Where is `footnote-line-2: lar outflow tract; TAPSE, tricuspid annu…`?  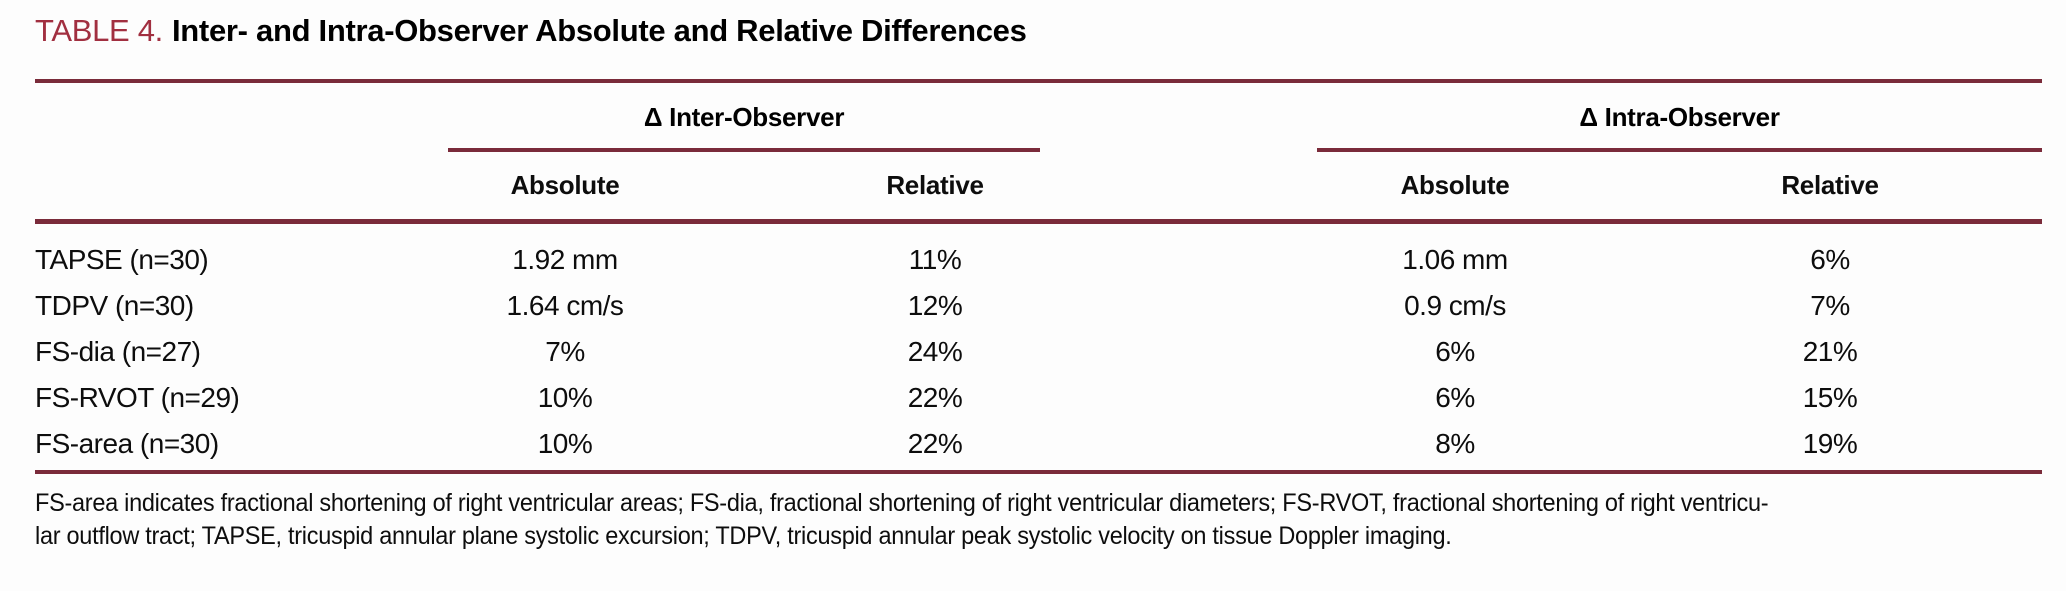 footnote-line-2: lar outflow tract; TAPSE, tricuspid annu… is located at coordinates (743, 536).